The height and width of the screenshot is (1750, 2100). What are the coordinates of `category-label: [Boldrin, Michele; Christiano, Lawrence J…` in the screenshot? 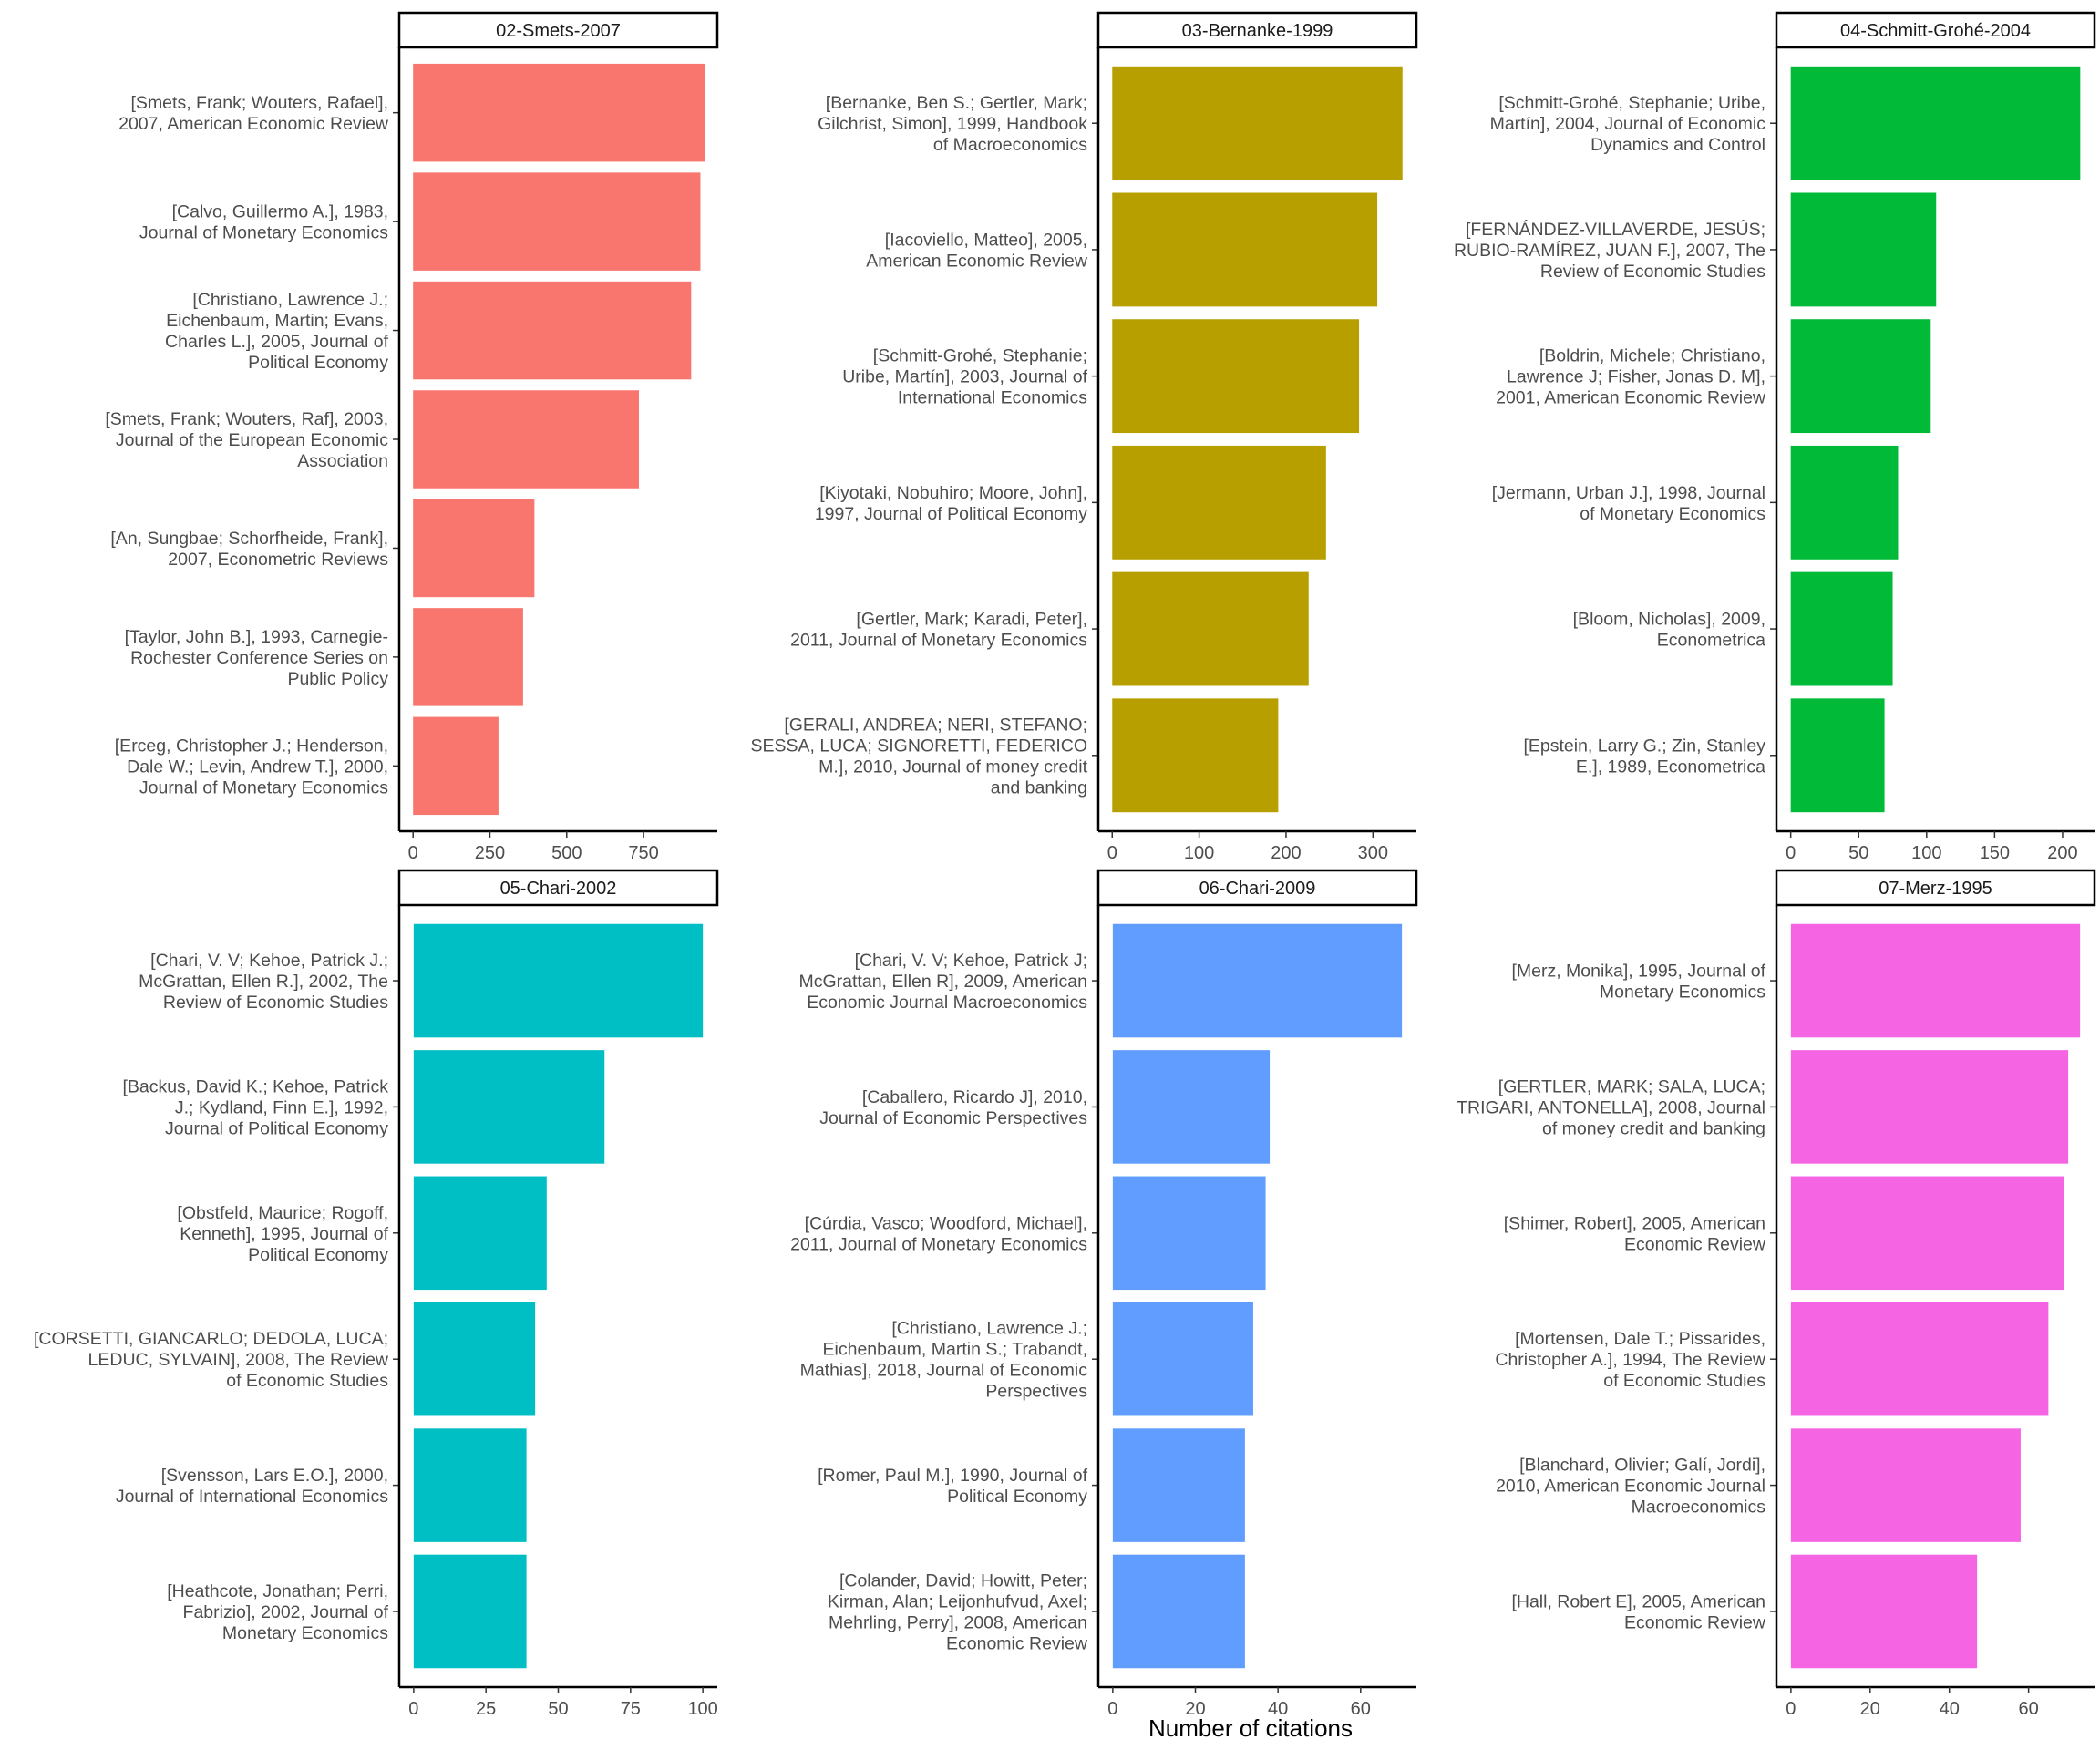 It's located at (1631, 377).